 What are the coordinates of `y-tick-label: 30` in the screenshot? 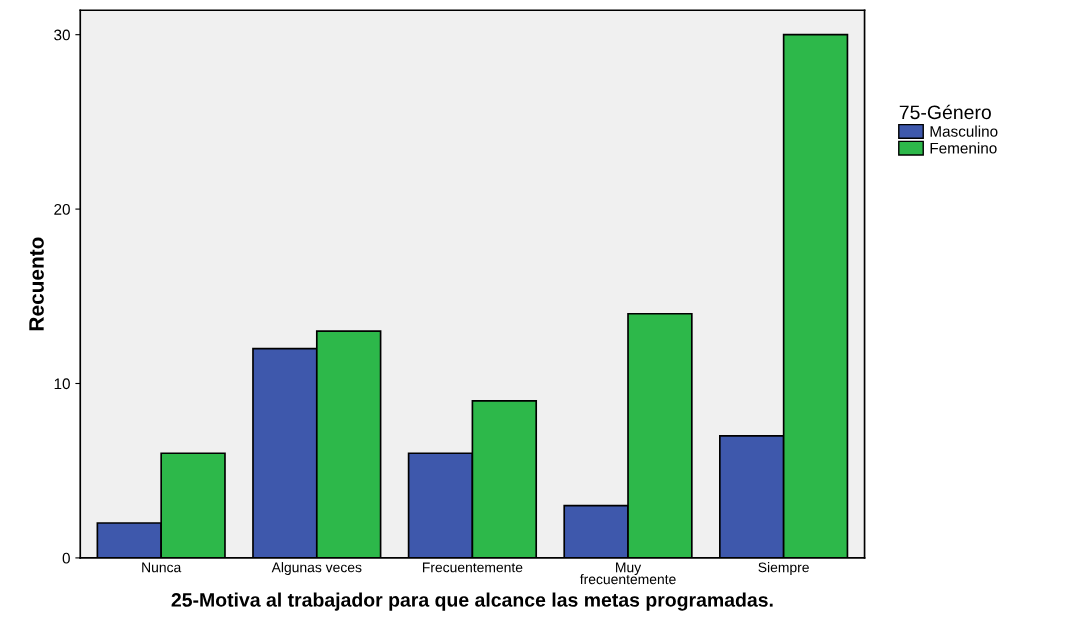 It's located at (62, 35).